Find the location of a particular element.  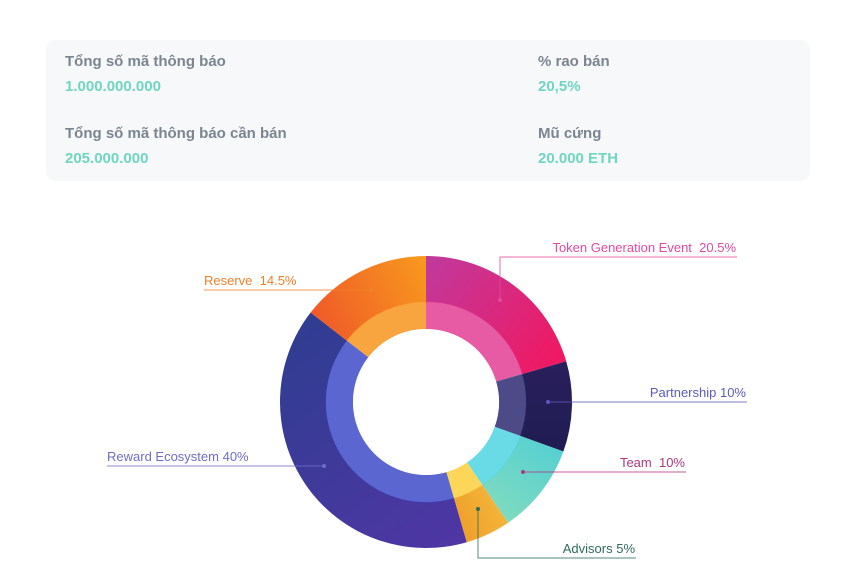

leader-dot-partnership is located at coordinates (548, 402).